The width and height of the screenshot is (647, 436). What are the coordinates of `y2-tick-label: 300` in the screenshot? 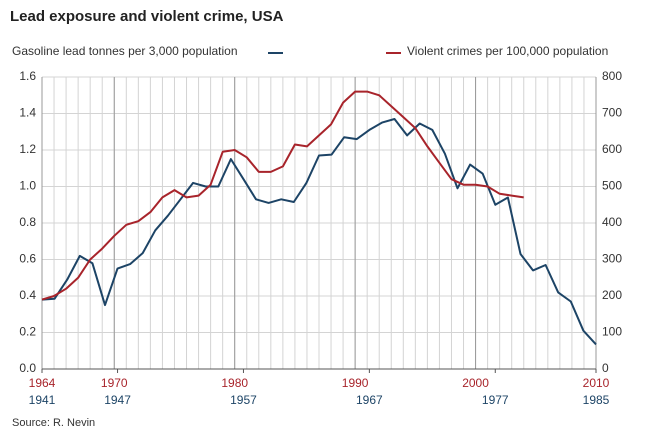 It's located at (612, 259).